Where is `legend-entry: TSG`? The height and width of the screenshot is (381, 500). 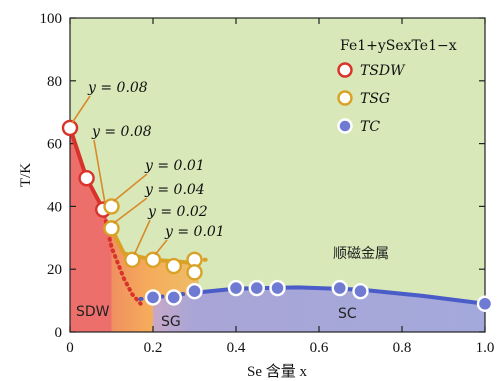
legend-entry: TSG is located at coordinates (375, 99).